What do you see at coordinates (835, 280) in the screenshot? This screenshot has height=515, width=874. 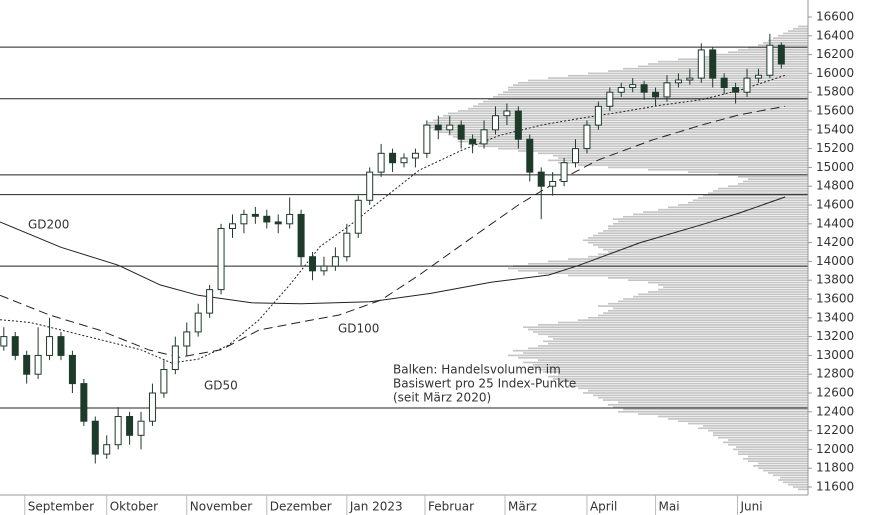 I see `y-tick-label: 13800` at bounding box center [835, 280].